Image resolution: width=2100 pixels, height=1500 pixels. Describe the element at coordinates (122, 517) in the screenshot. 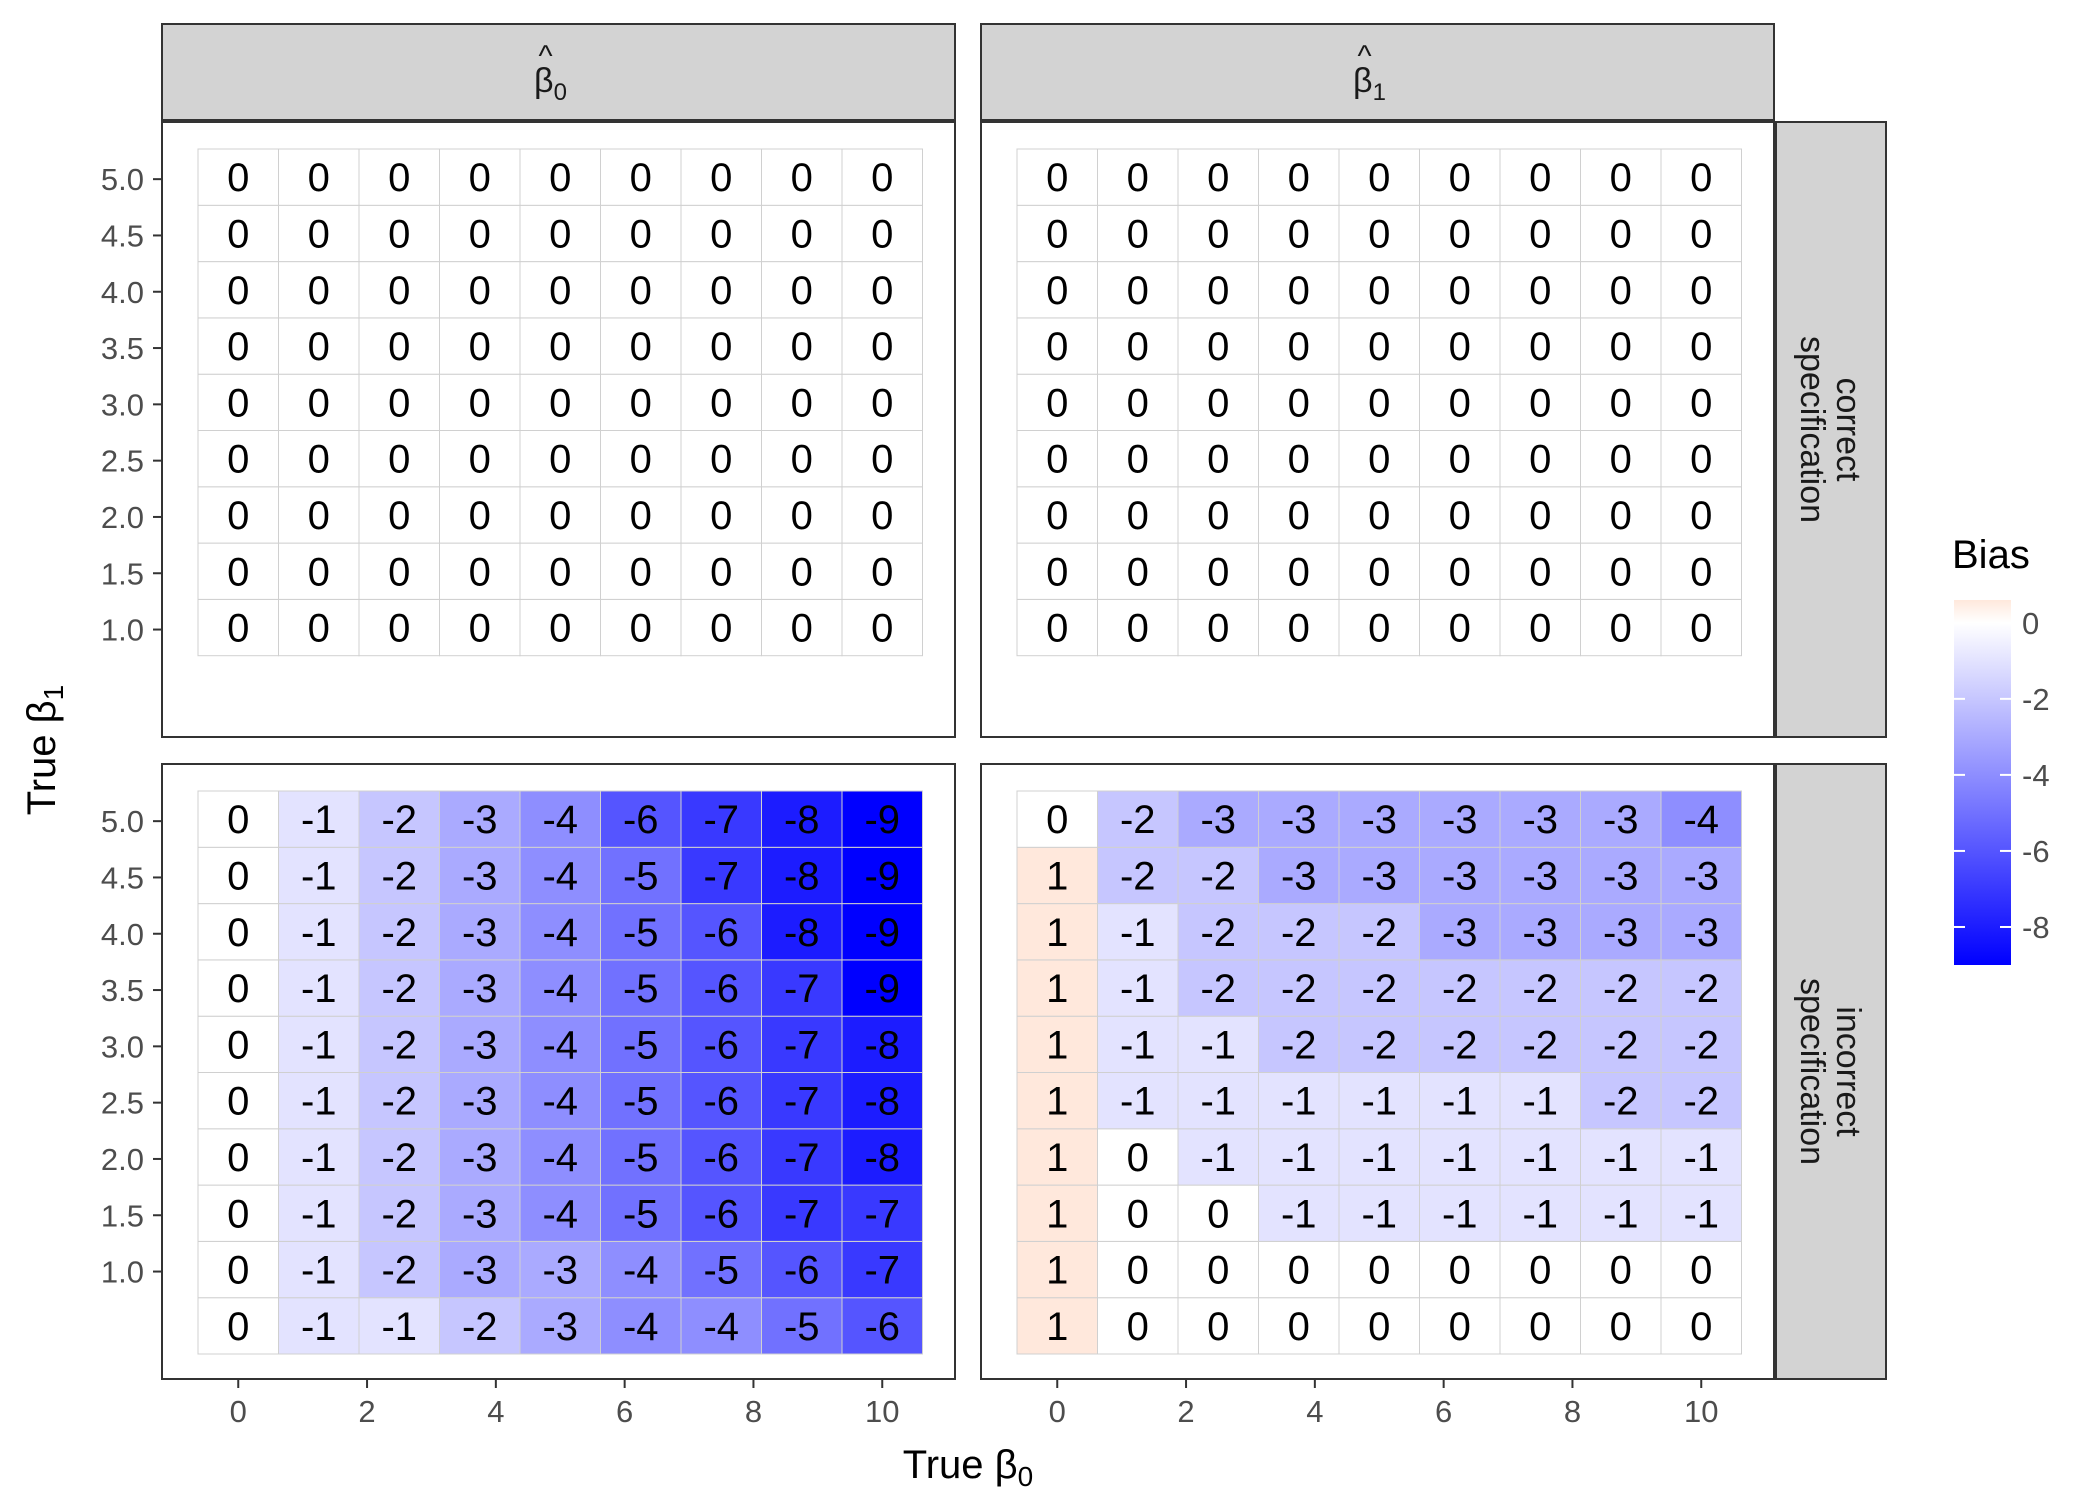

I see `y-tick-label: 2.0` at that location.